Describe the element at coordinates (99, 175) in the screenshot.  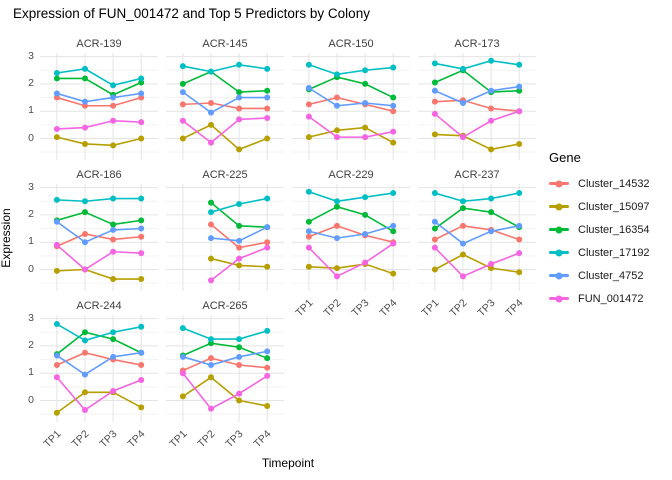
I see `facet-title: ACR-186` at that location.